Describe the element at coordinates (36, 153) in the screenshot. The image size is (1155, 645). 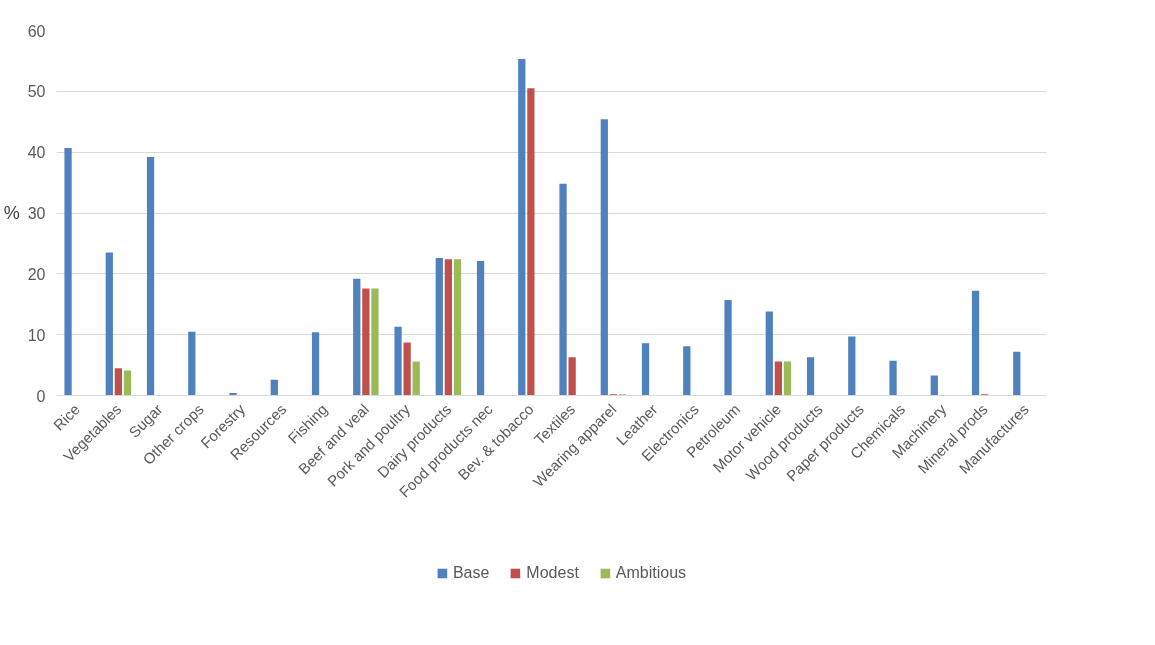
I see `y-tick-label: 40` at that location.